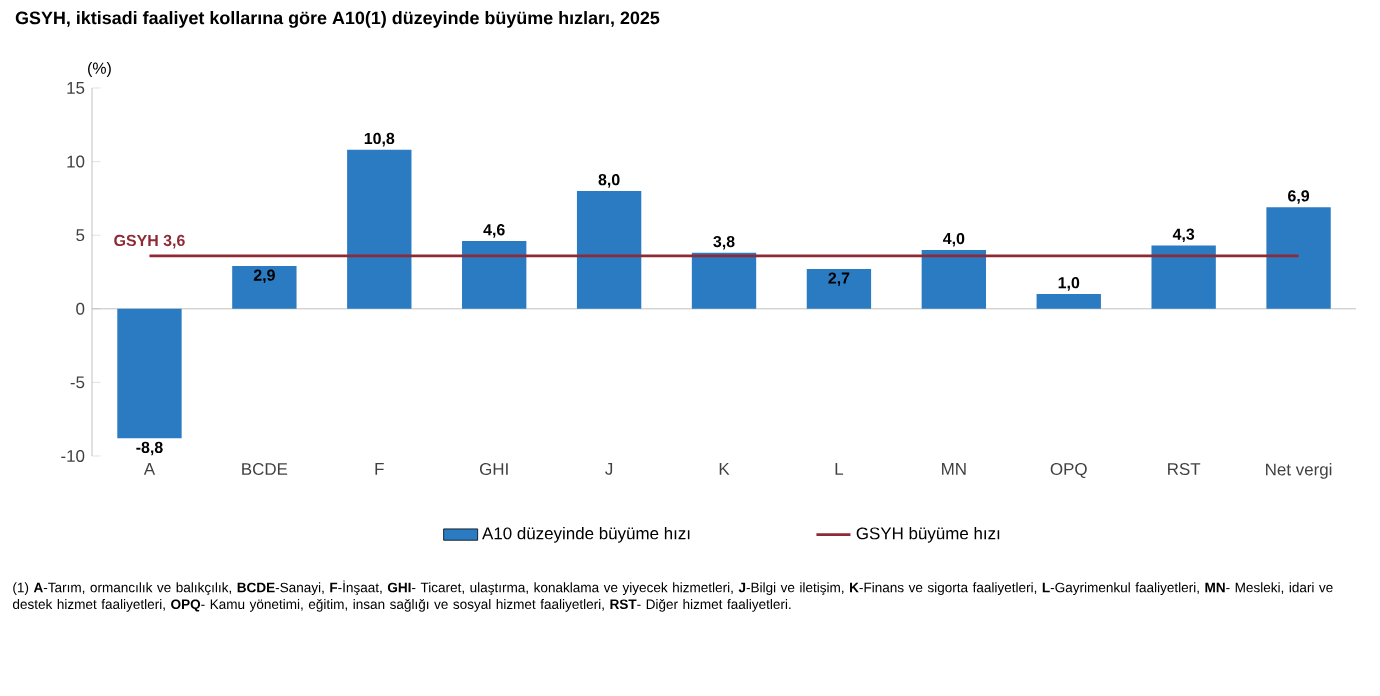 The height and width of the screenshot is (696, 1380). I want to click on y-tick-label: -10, so click(73, 456).